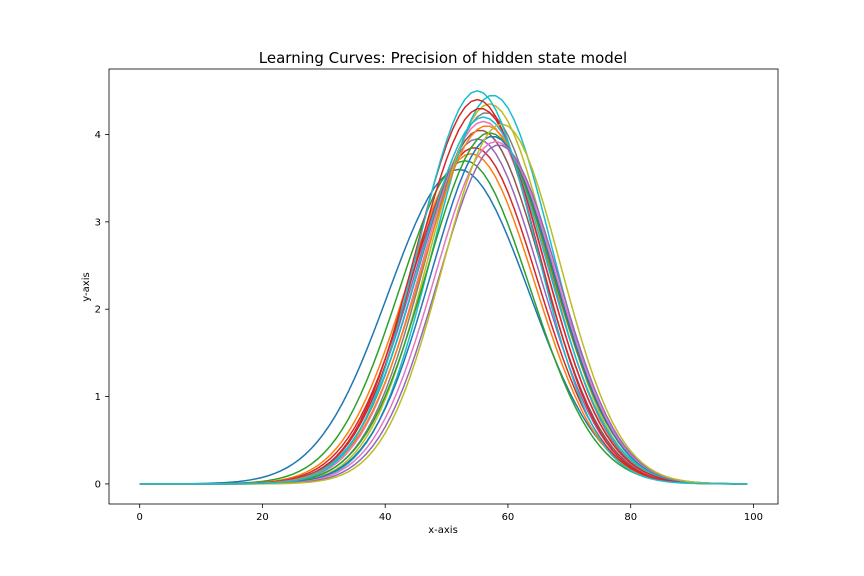 The height and width of the screenshot is (576, 864). Describe the element at coordinates (508, 517) in the screenshot. I see `x-tick-label: 60` at that location.